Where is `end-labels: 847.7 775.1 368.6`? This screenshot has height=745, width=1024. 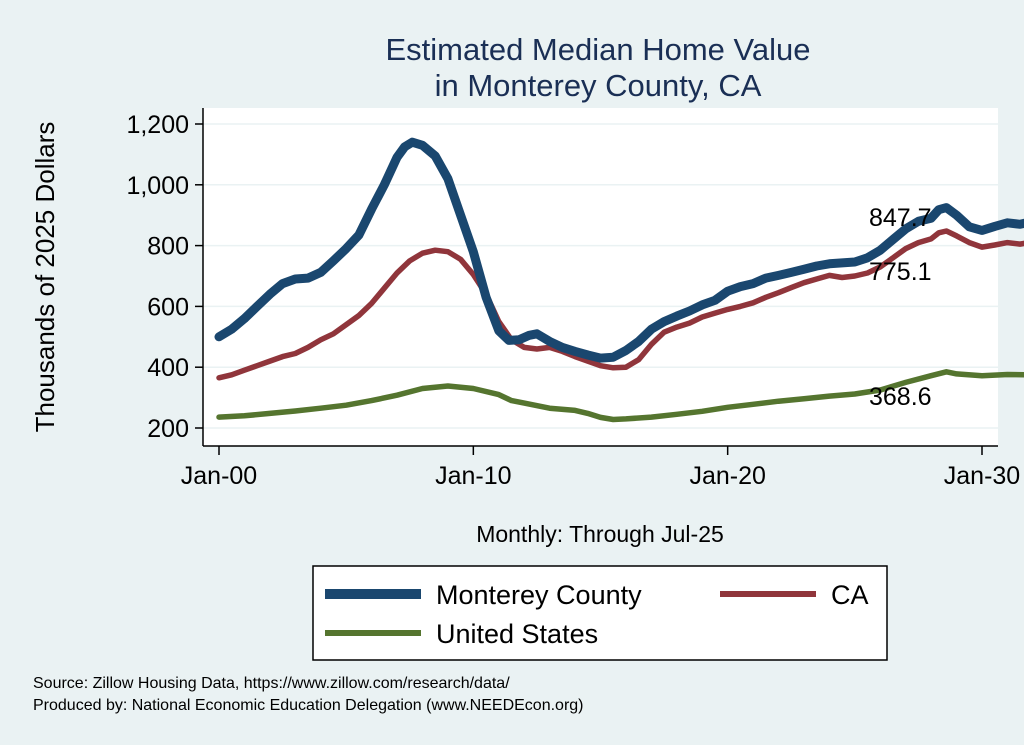
end-labels: 847.7 775.1 368.6 is located at coordinates (900, 307).